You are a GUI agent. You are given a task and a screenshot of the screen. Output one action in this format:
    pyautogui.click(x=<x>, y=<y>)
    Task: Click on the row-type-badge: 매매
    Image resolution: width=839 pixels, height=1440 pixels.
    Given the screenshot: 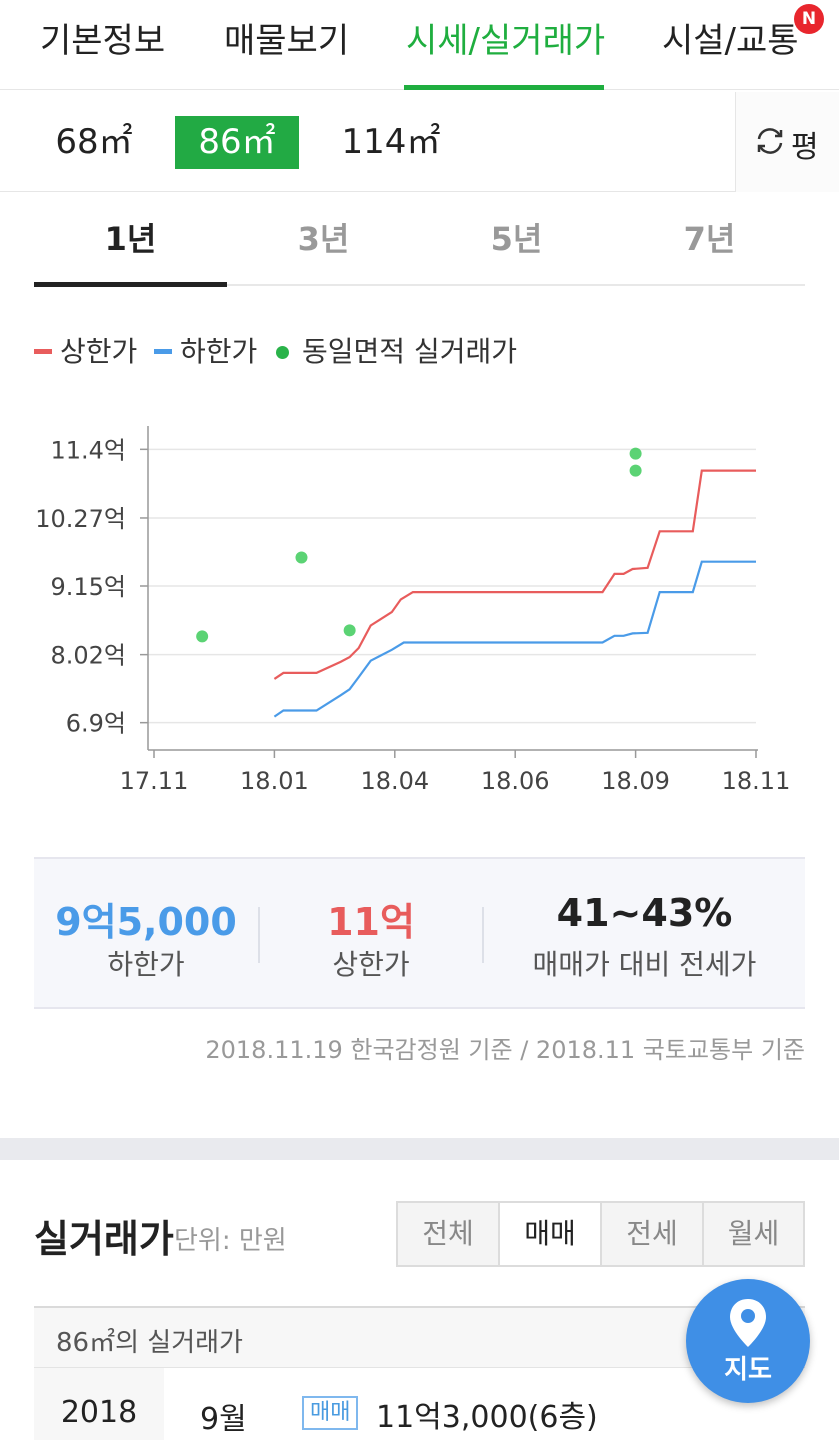 What is the action you would take?
    pyautogui.click(x=330, y=1413)
    